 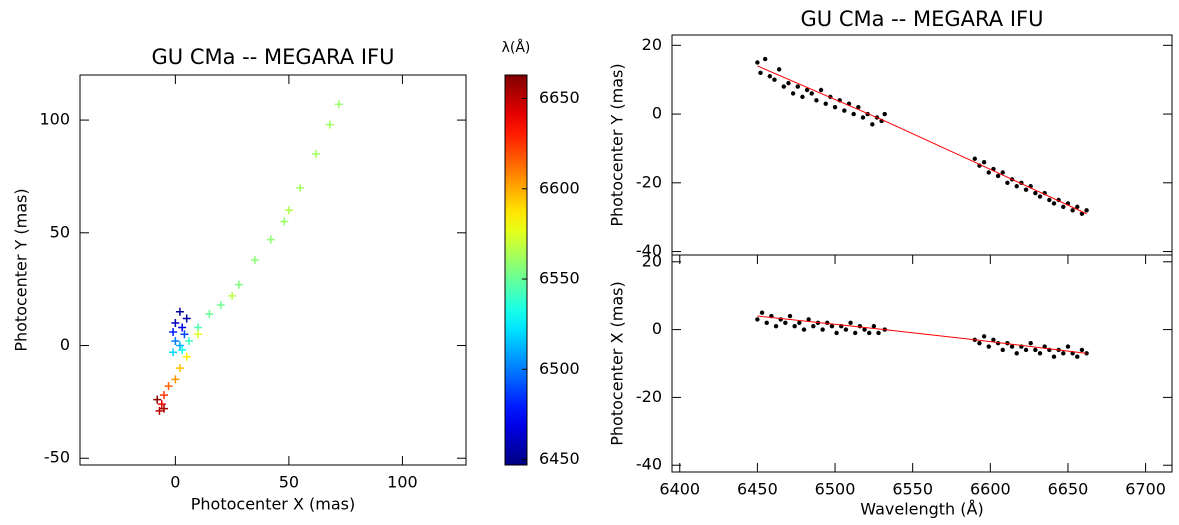 I want to click on colorbar-tick-label: 6500, so click(x=559, y=368).